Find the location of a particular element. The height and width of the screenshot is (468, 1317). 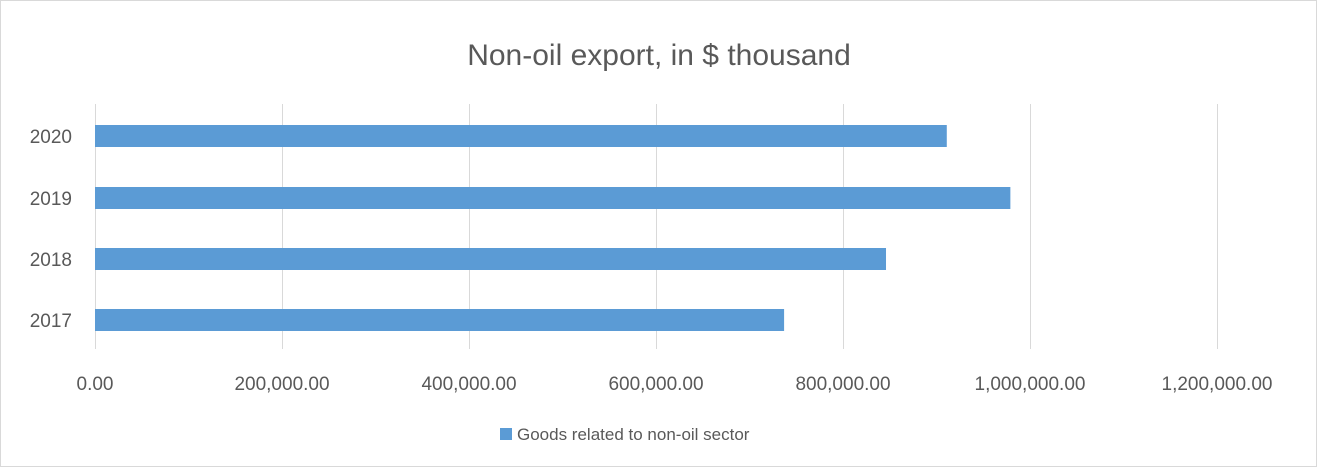

y-tick-label: 2019 is located at coordinates (51, 199).